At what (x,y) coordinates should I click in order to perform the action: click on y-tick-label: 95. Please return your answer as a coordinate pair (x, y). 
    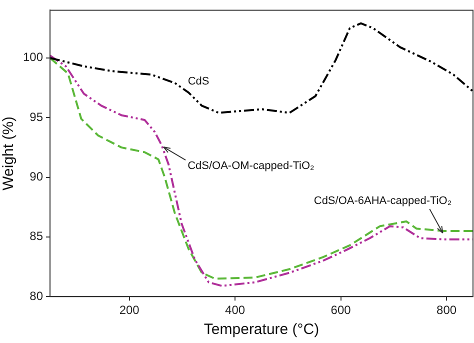
    Looking at the image, I should click on (37, 117).